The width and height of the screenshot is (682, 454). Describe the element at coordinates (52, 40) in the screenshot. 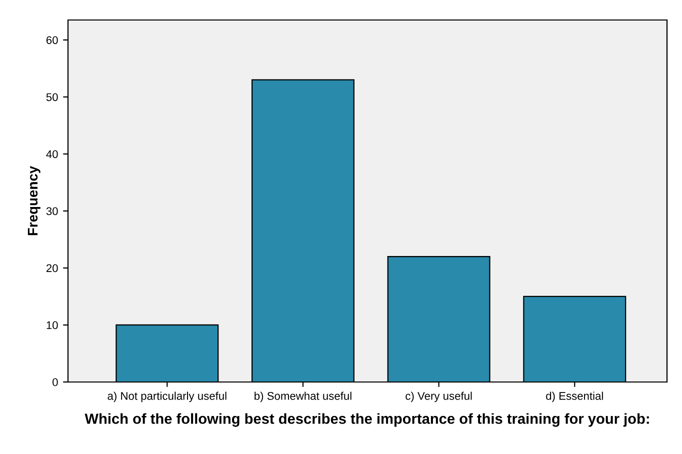

I see `y-tick-label: 60` at that location.